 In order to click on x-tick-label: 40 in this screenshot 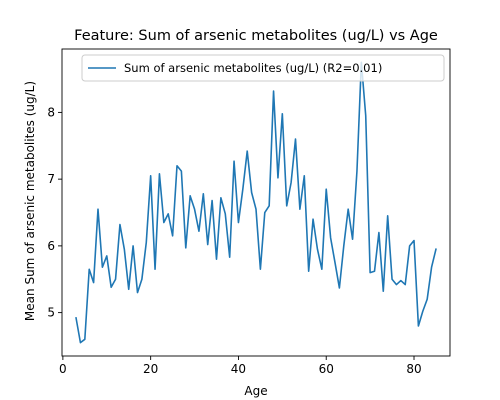, I will do `click(238, 369)`.